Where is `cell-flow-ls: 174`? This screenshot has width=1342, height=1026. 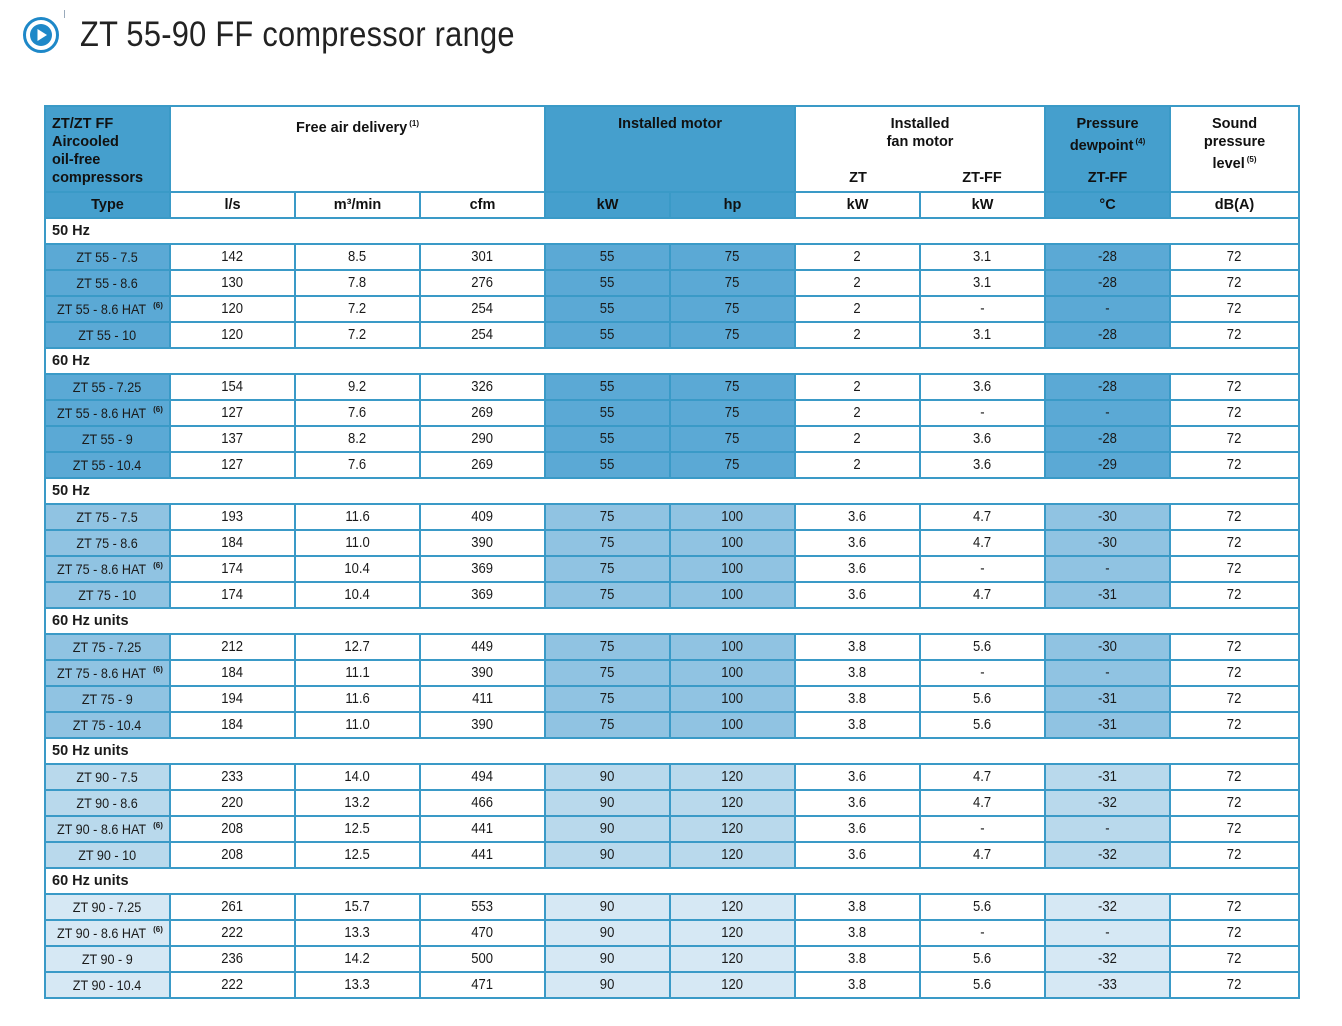 cell-flow-ls: 174 is located at coordinates (232, 595).